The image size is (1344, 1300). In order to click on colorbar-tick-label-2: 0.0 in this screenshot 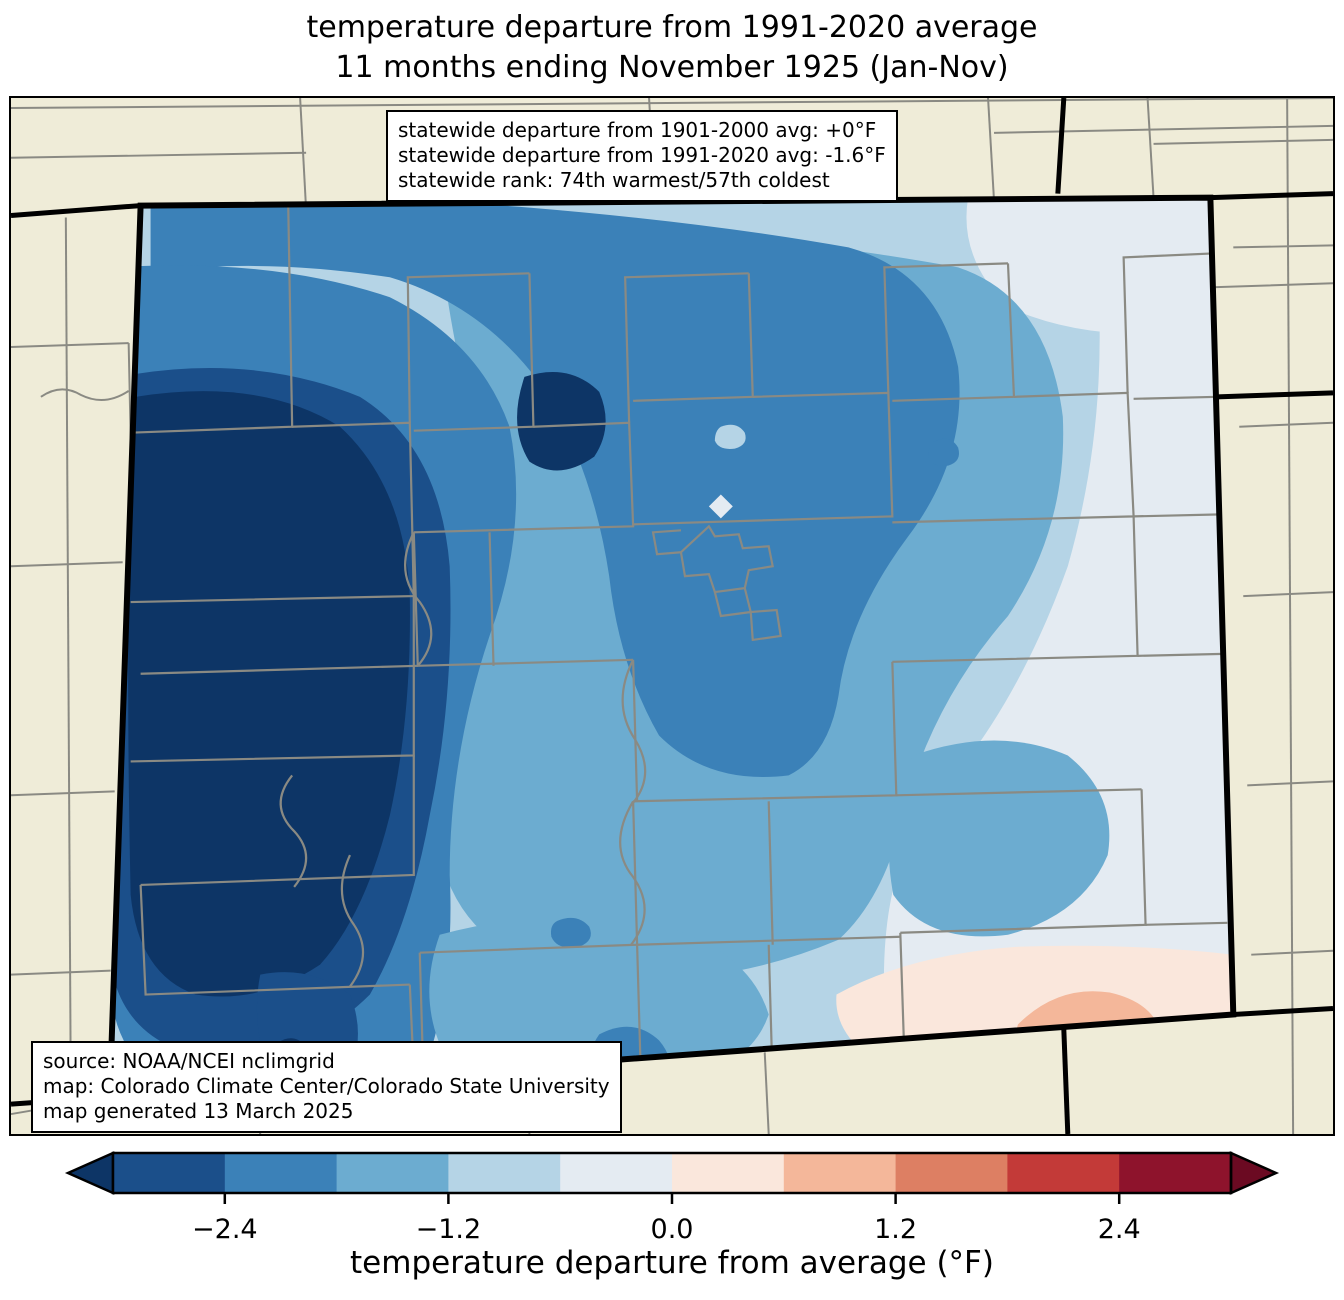, I will do `click(672, 1229)`.